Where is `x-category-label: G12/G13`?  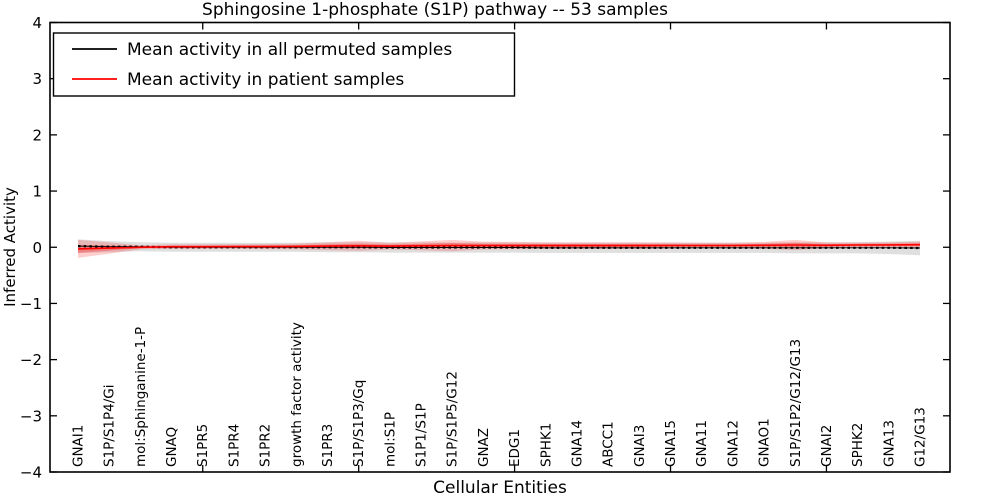 x-category-label: G12/G13 is located at coordinates (921, 437).